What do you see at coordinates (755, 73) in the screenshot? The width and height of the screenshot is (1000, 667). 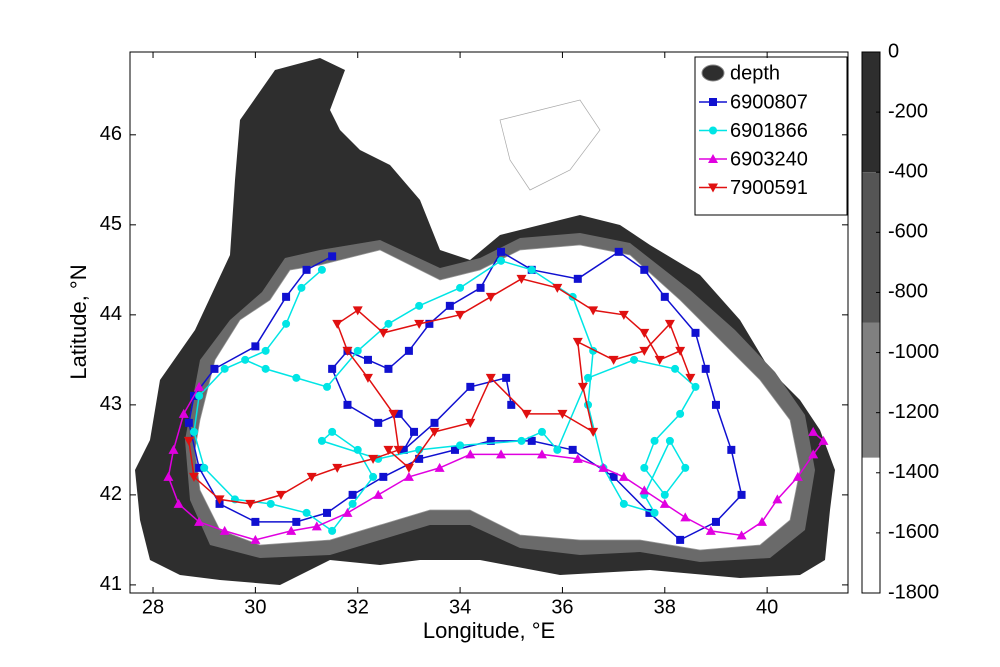 I see `legend-label: depth` at bounding box center [755, 73].